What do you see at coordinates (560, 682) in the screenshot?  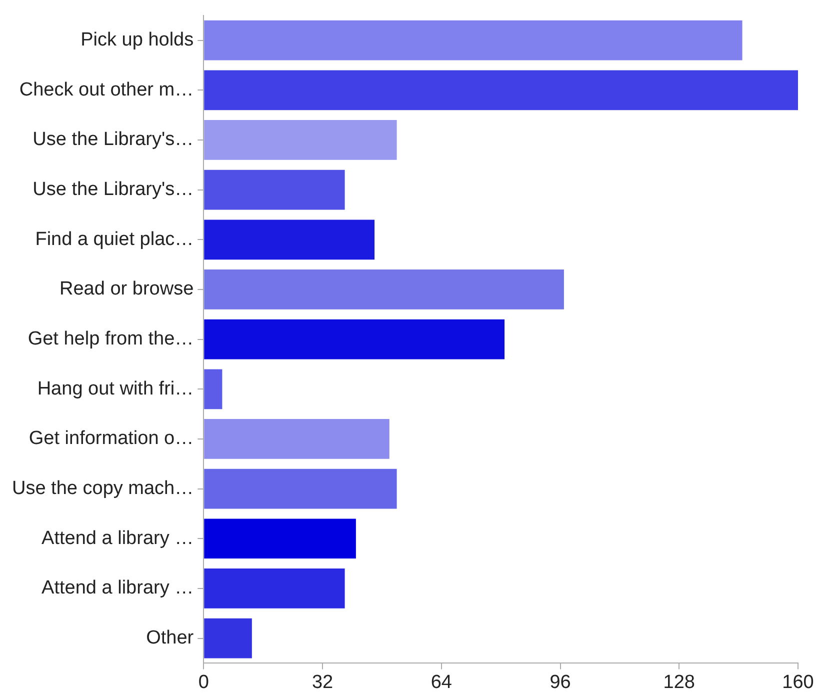 I see `x-tick-label: 96` at bounding box center [560, 682].